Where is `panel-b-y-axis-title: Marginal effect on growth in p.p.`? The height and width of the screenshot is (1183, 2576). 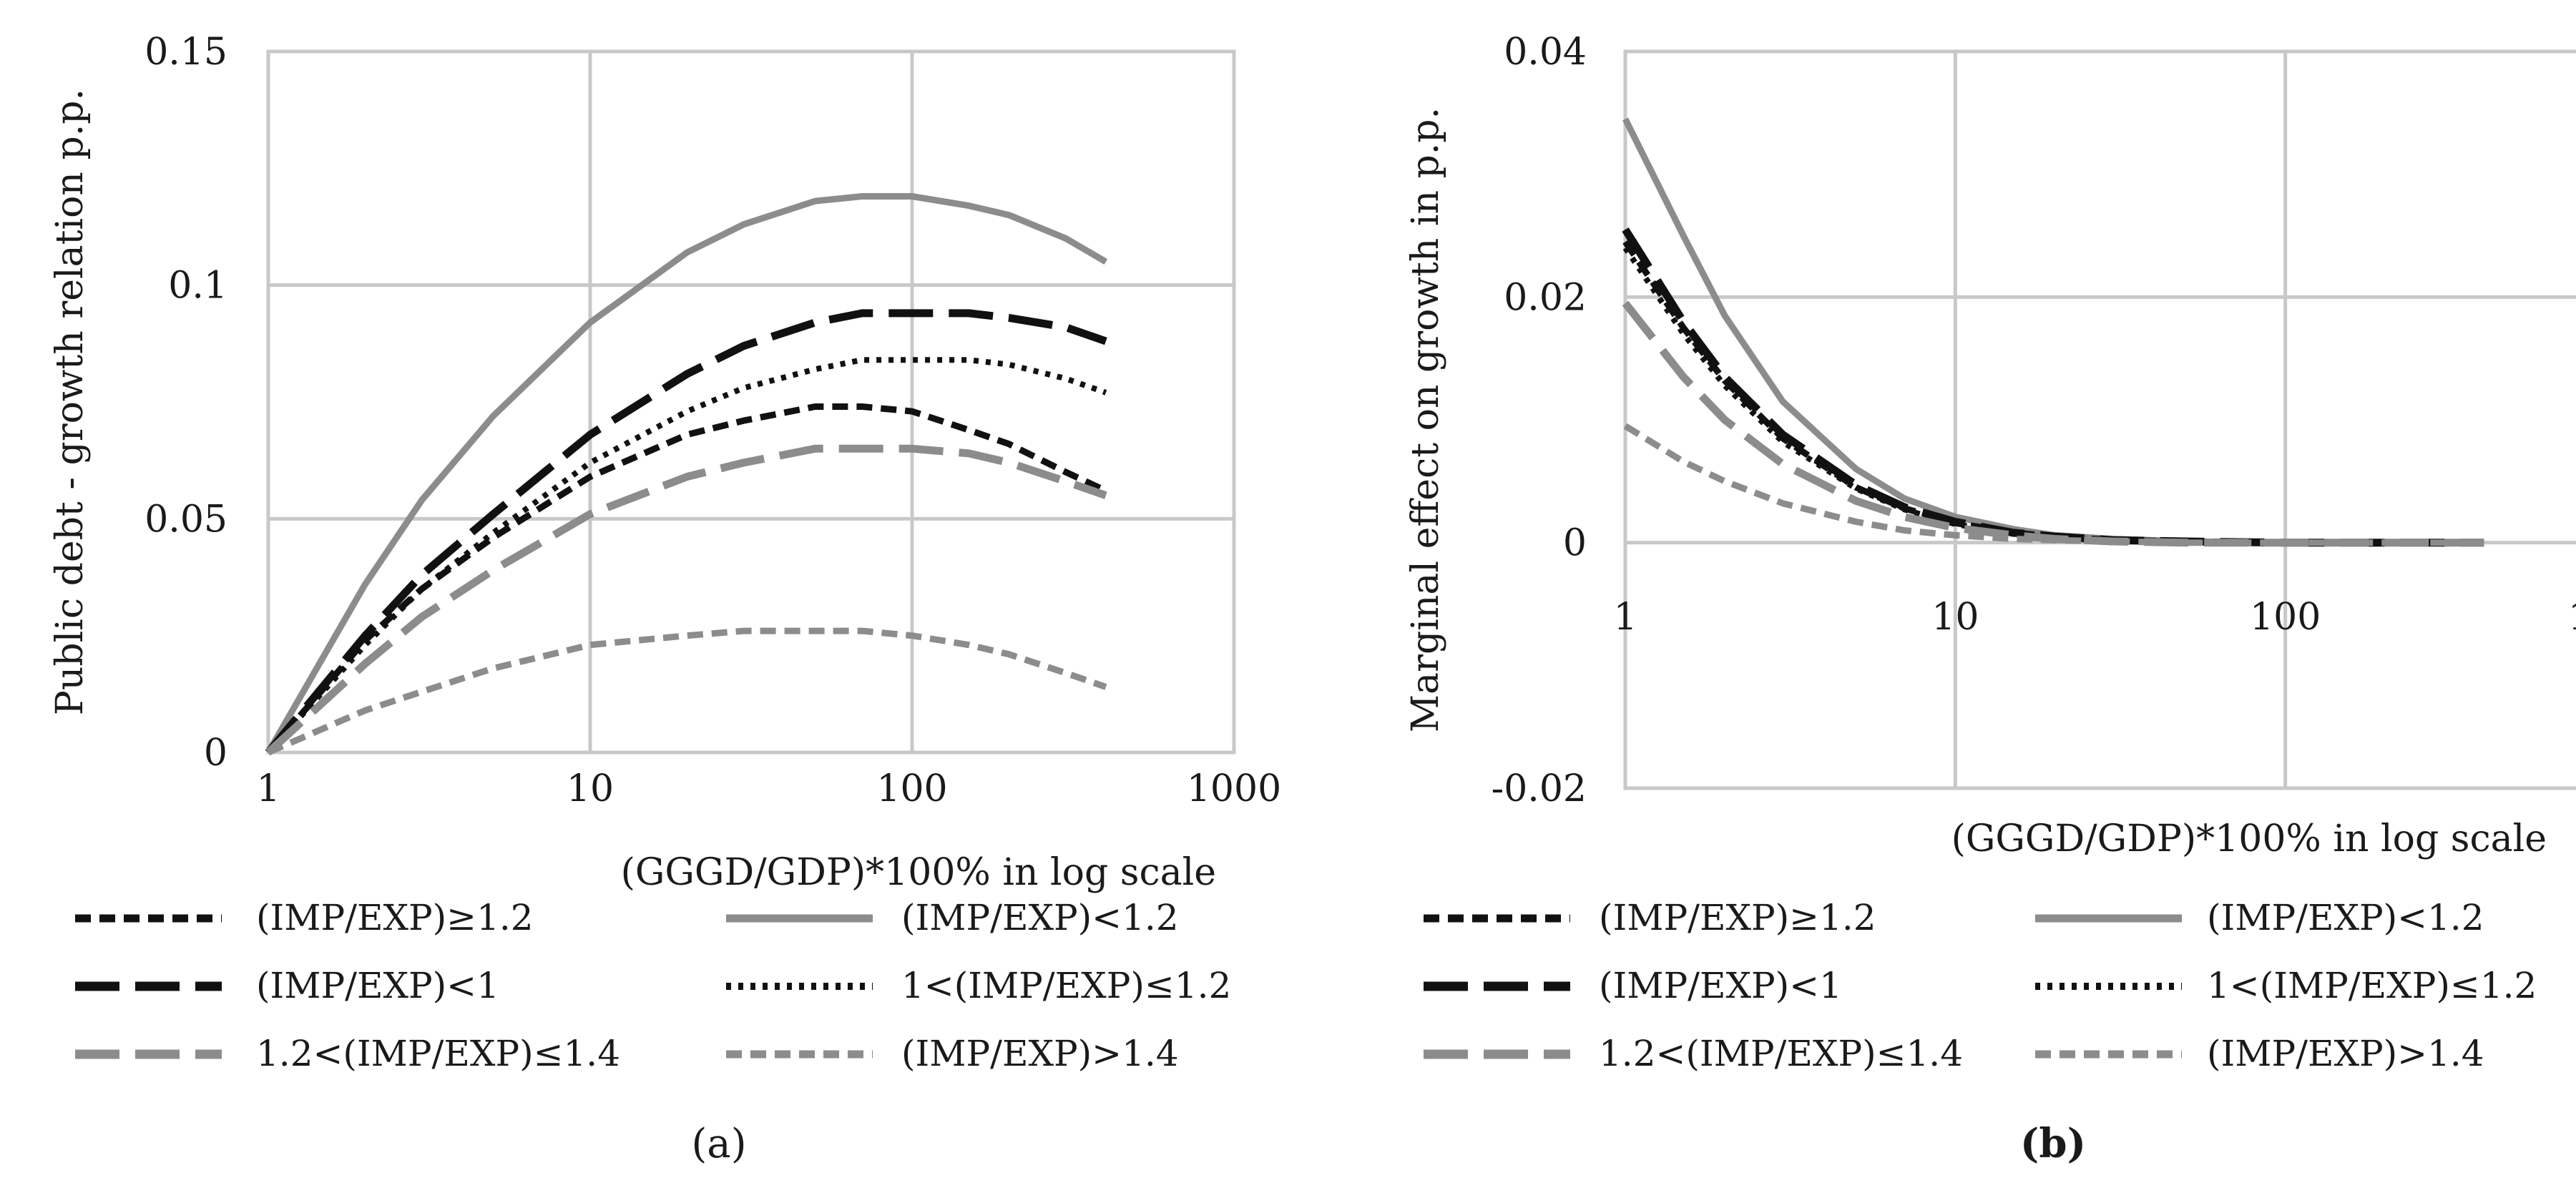
panel-b-y-axis-title: Marginal effect on growth in p.p. is located at coordinates (1425, 419).